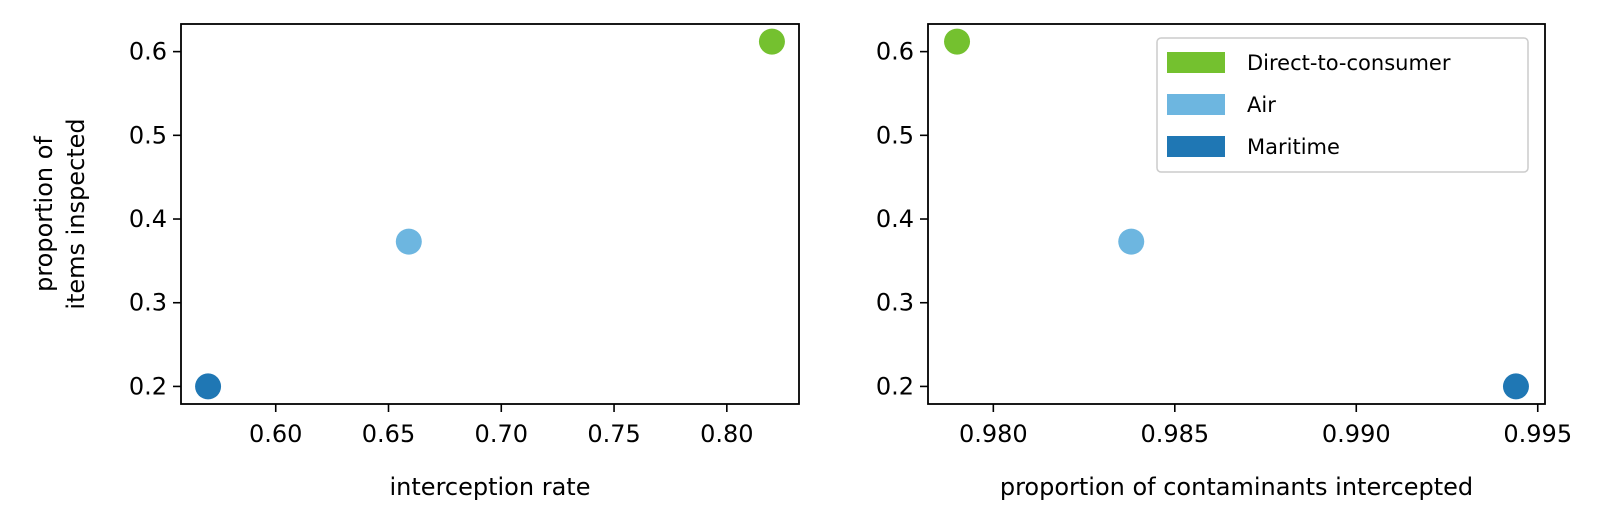 The image size is (1597, 527). What do you see at coordinates (275, 434) in the screenshot?
I see `x-tick-label: 0.60` at bounding box center [275, 434].